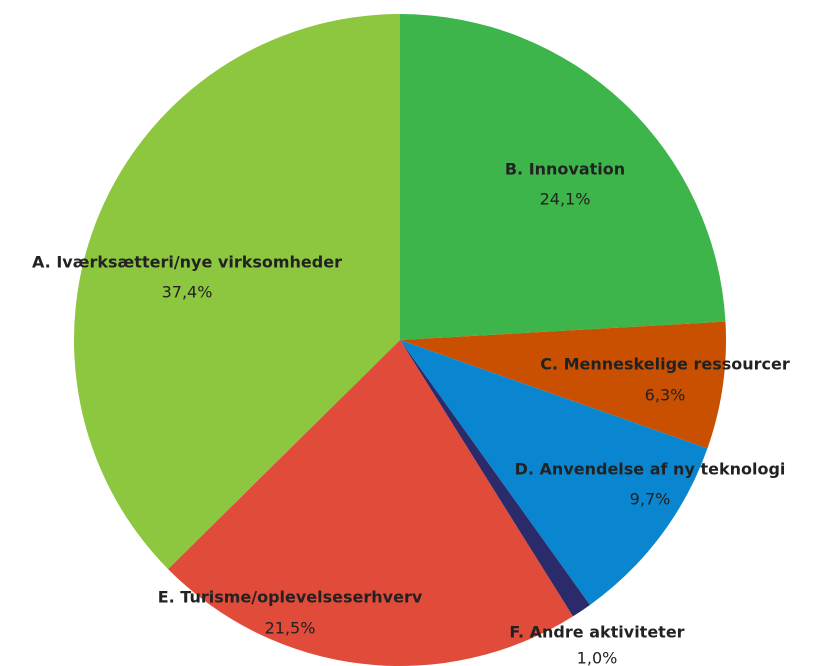  What do you see at coordinates (650, 469) in the screenshot?
I see `slice-name: D. Anvendelse af ny teknologi` at bounding box center [650, 469].